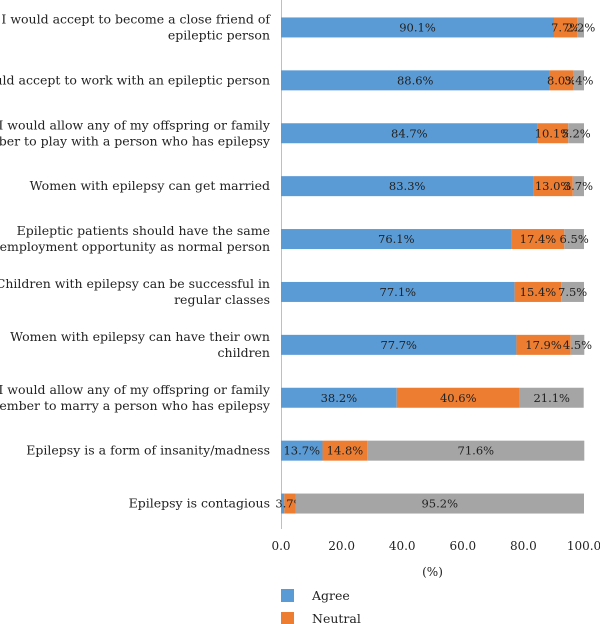 The image size is (600, 624). I want to click on data-label-disagree: 4.5%, so click(577, 345).